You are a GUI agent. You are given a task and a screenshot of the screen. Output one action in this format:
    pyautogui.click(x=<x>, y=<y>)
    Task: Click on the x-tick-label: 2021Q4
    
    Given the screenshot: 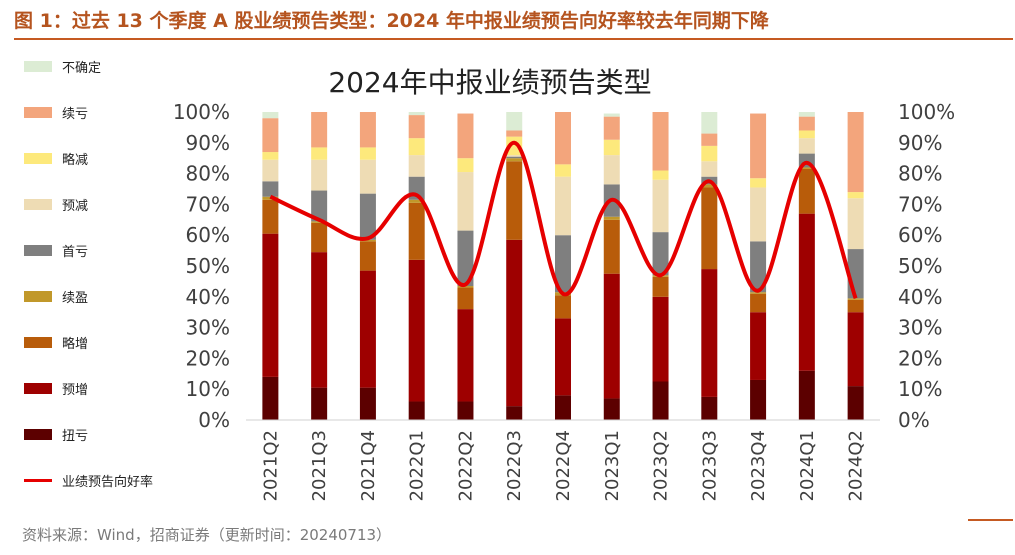 What is the action you would take?
    pyautogui.click(x=368, y=465)
    